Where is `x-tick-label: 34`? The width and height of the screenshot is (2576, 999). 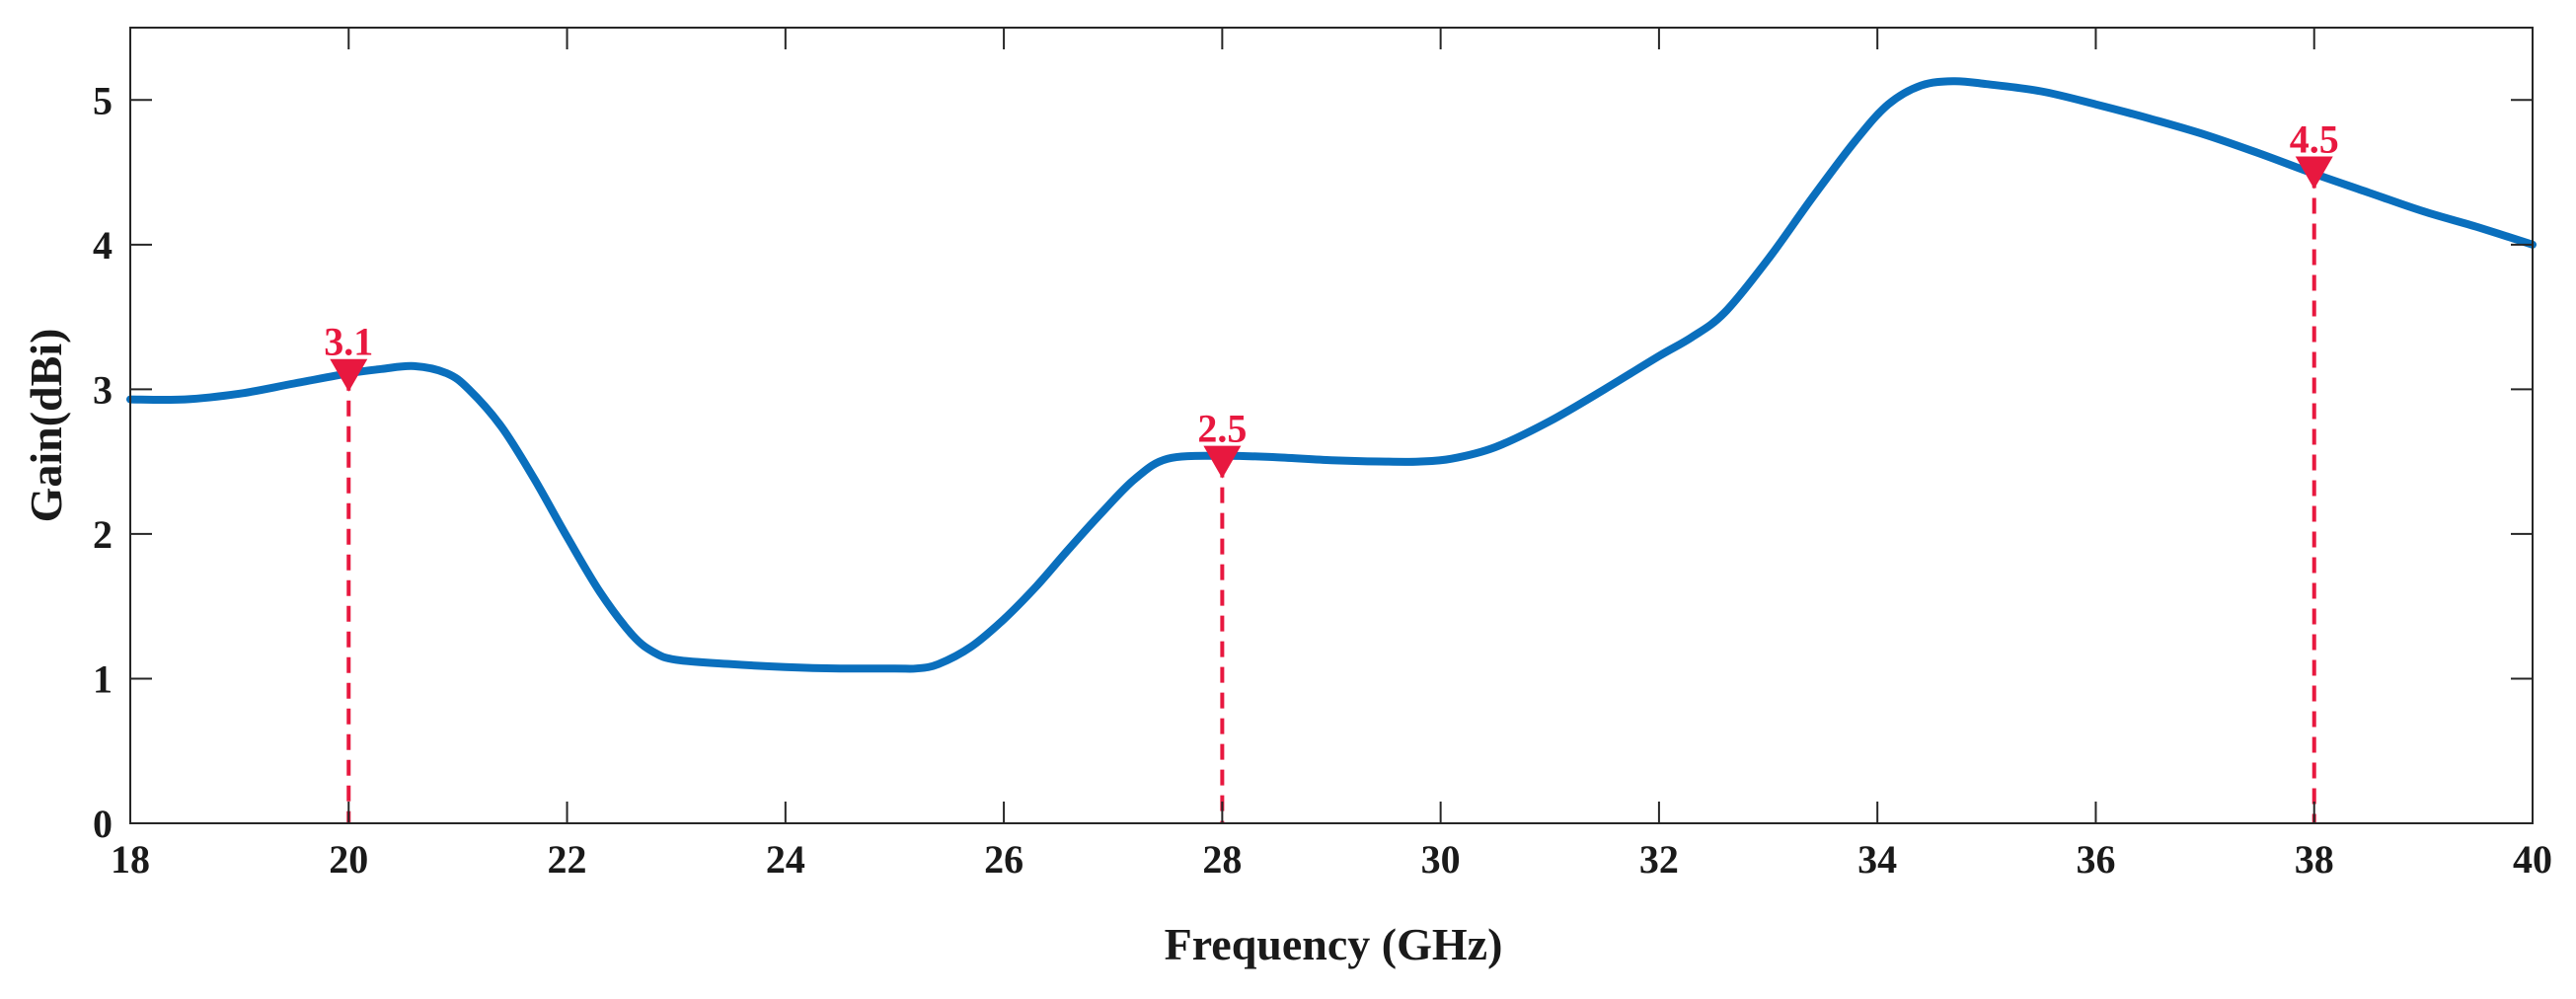
x-tick-label: 34 is located at coordinates (1877, 859).